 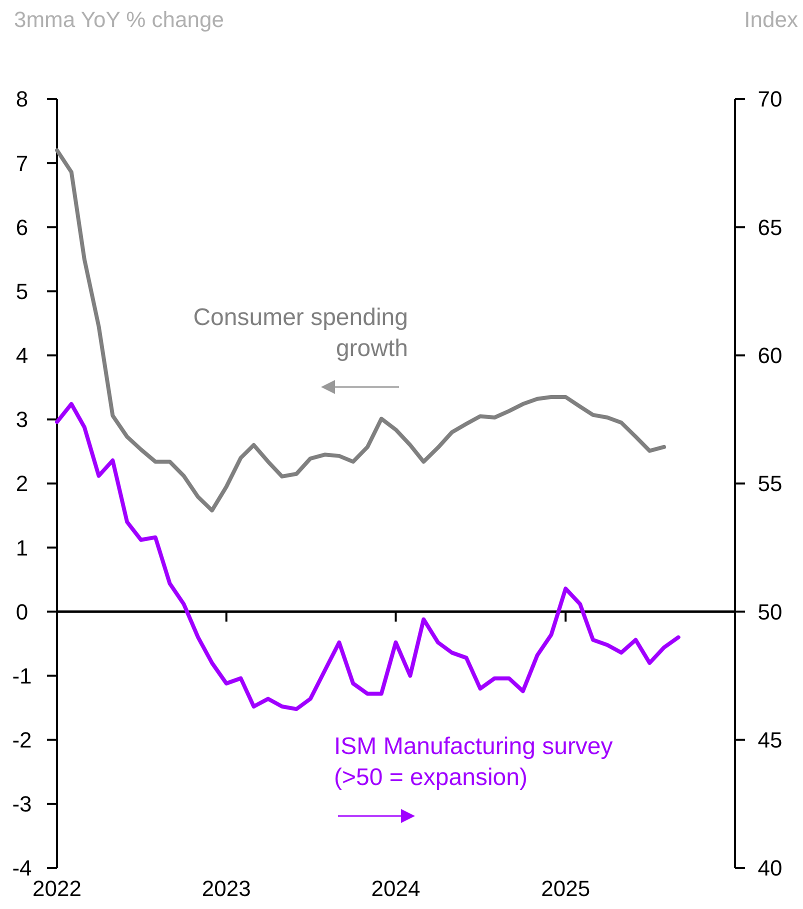 I want to click on x-tick-label: 2022, so click(x=57, y=888).